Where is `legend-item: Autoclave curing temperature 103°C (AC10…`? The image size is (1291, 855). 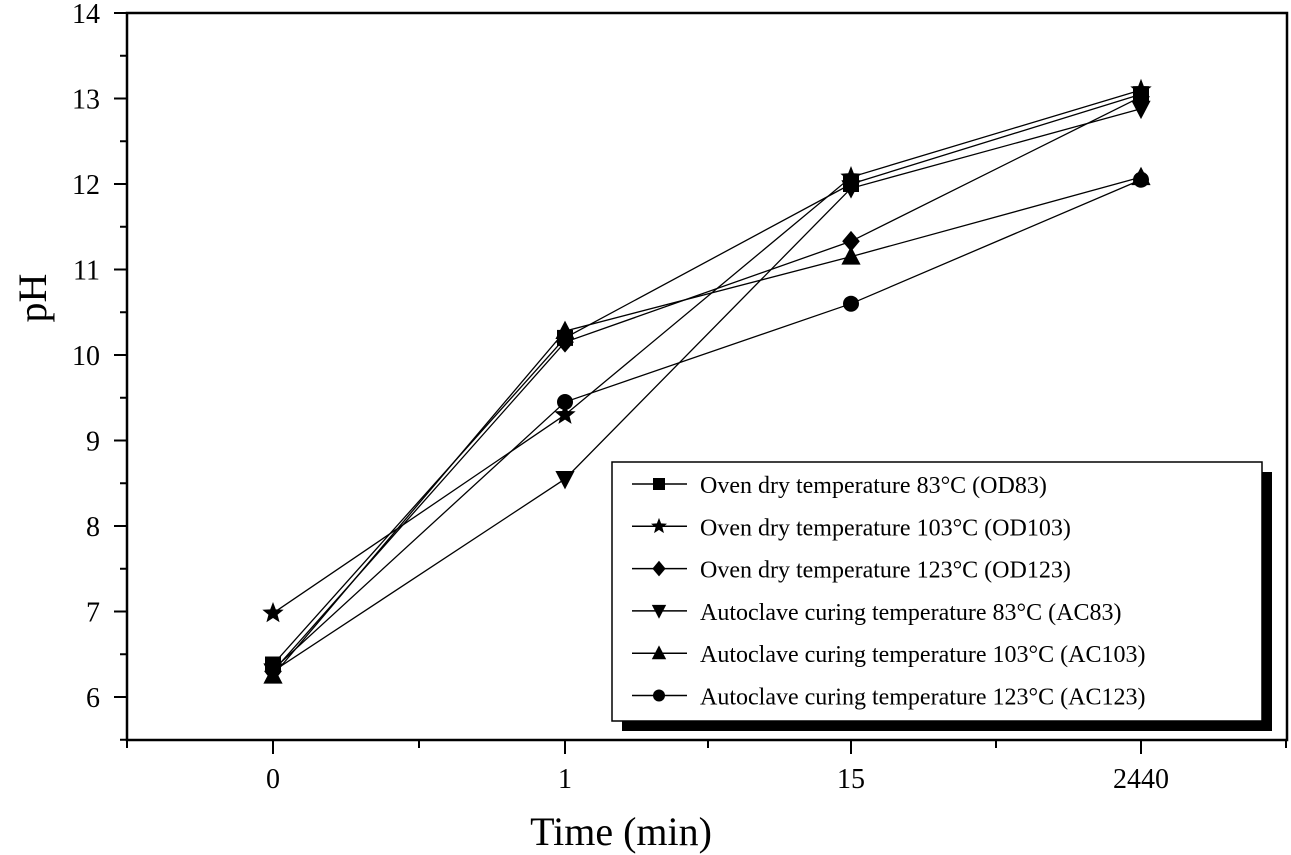
legend-item: Autoclave curing temperature 103°C (AC10… is located at coordinates (888, 655).